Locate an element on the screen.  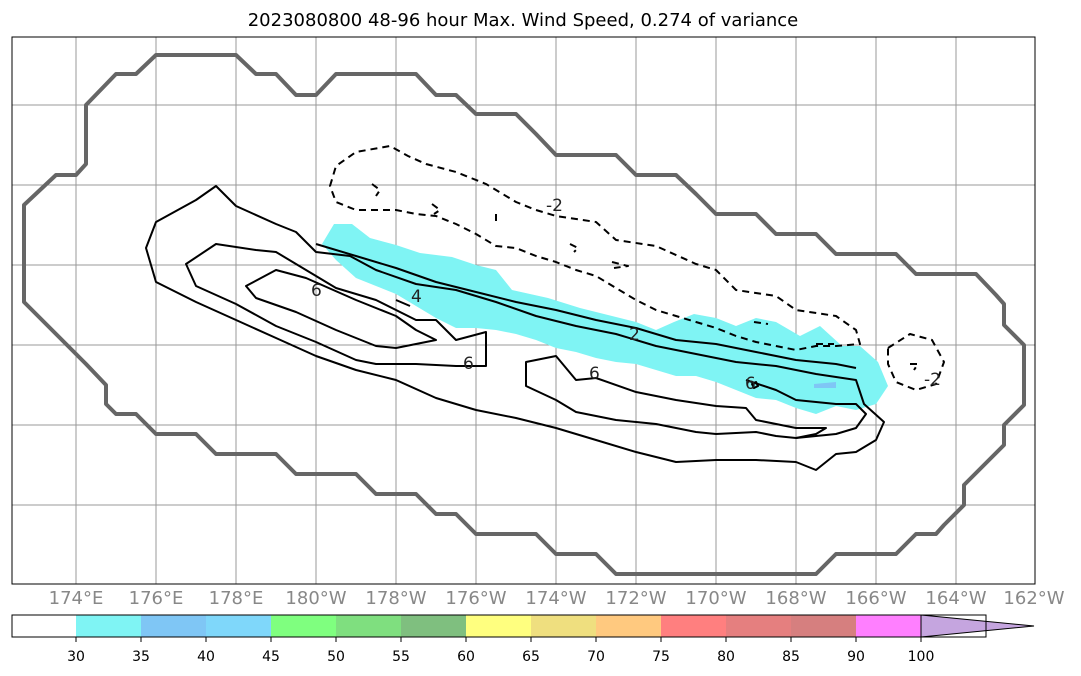
colorbar-tick-label: 40 is located at coordinates (206, 657).